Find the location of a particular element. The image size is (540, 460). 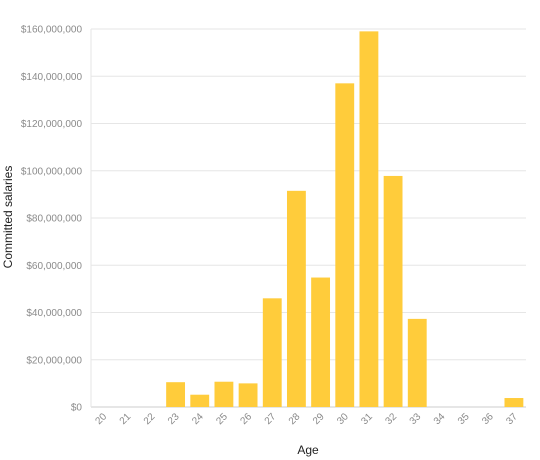

y-tick-label: $80,000,000 is located at coordinates (54, 219).